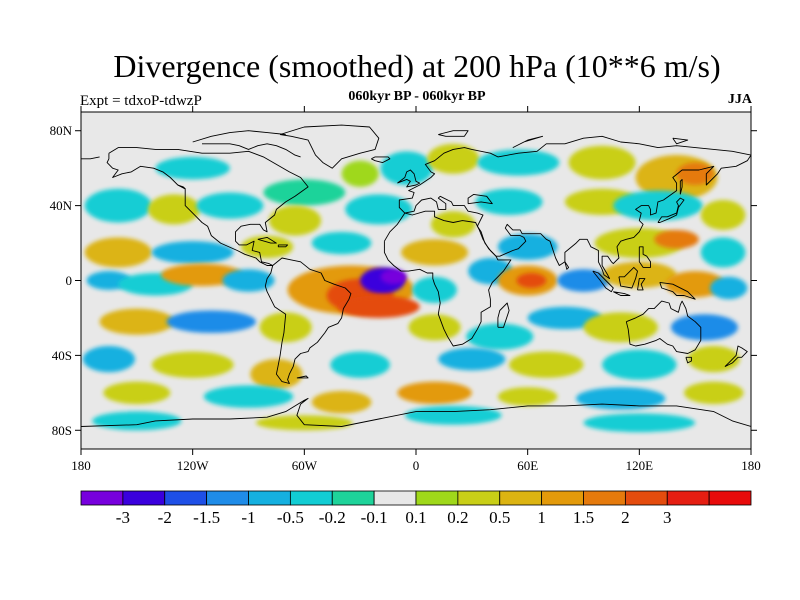  I want to click on colorbar-label: -3, so click(123, 517).